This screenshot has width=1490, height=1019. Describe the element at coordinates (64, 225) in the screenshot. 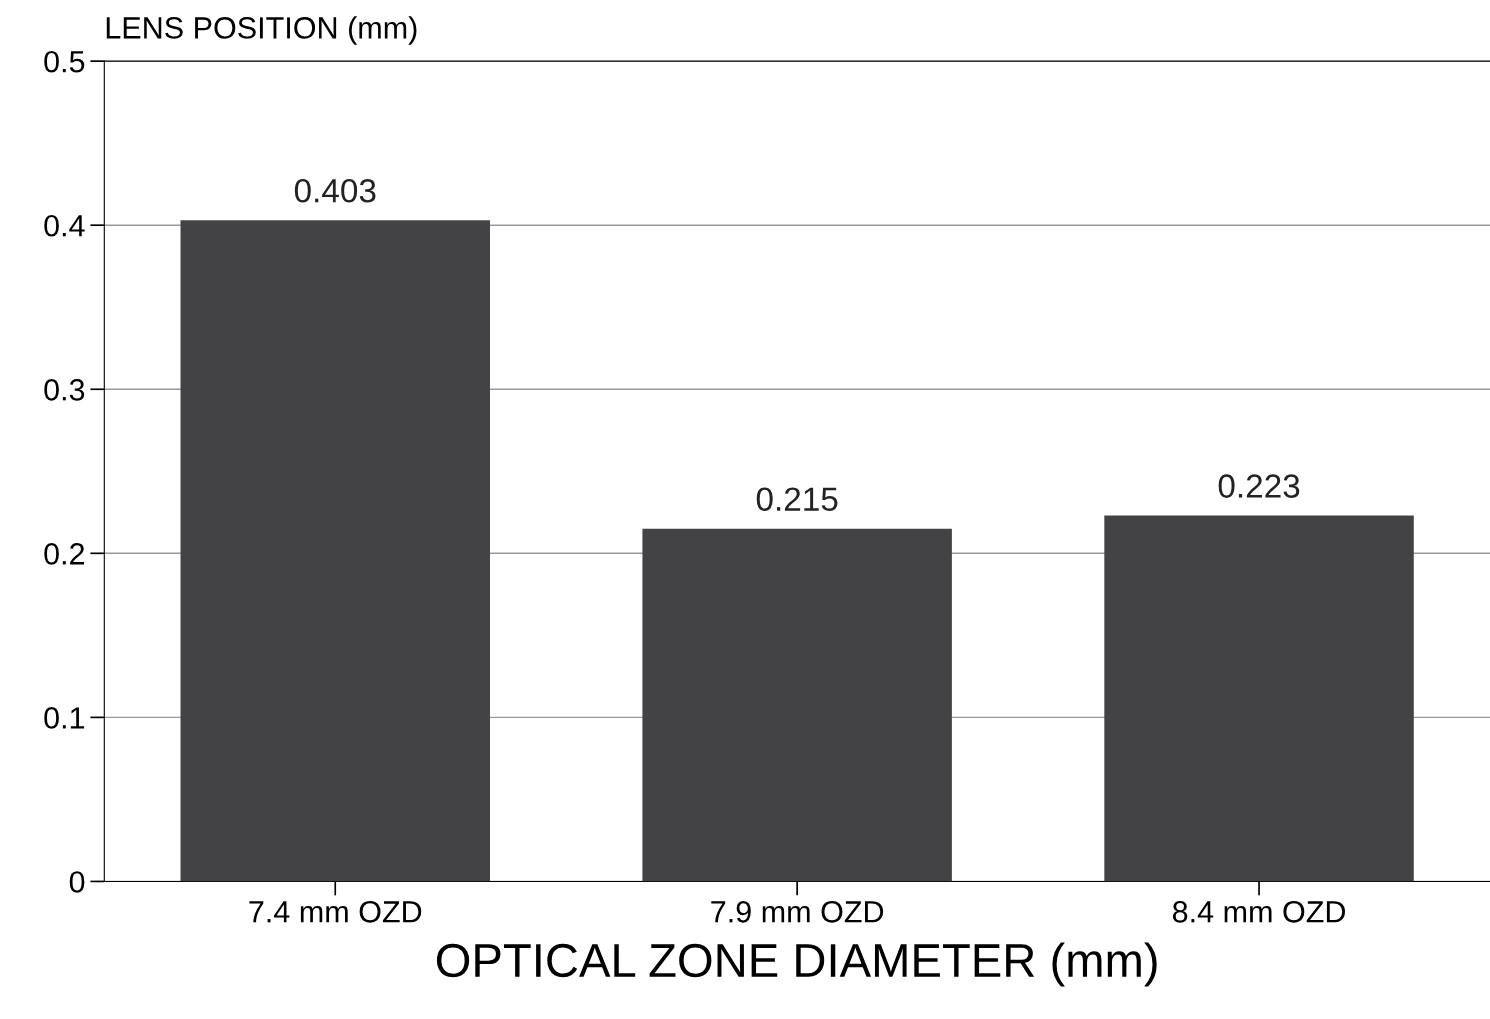

I see `y-tick-label: 0.4` at that location.